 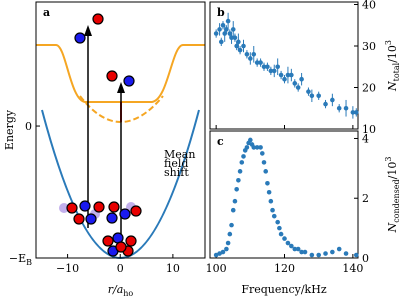 I want to click on label-part: Frequency/kHz, so click(x=283, y=289).